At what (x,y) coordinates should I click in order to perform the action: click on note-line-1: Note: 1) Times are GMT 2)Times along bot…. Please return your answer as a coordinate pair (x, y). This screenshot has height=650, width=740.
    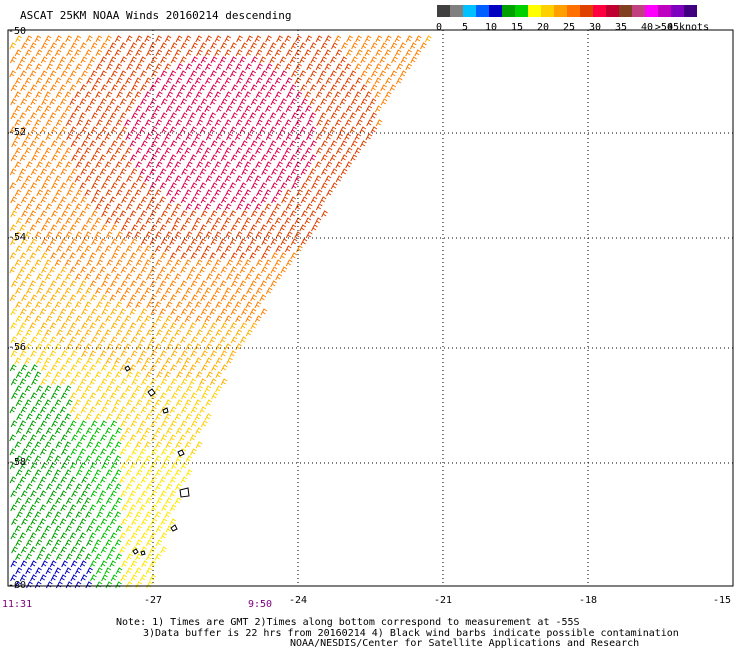
    Looking at the image, I should click on (348, 622).